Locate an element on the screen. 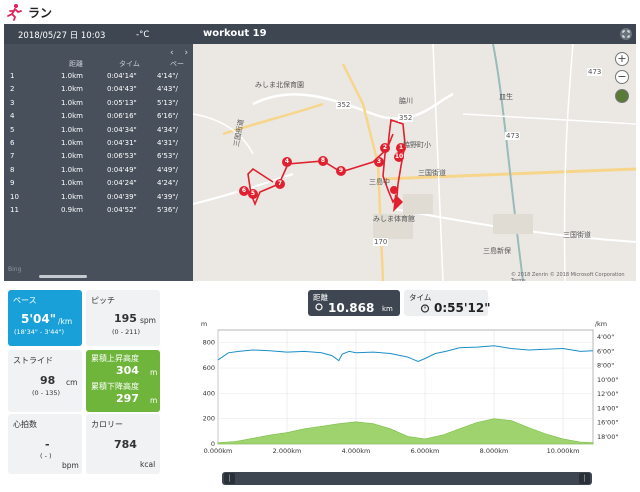 This screenshot has height=492, width=640. y-right-tick-label: 8'00" is located at coordinates (605, 366).